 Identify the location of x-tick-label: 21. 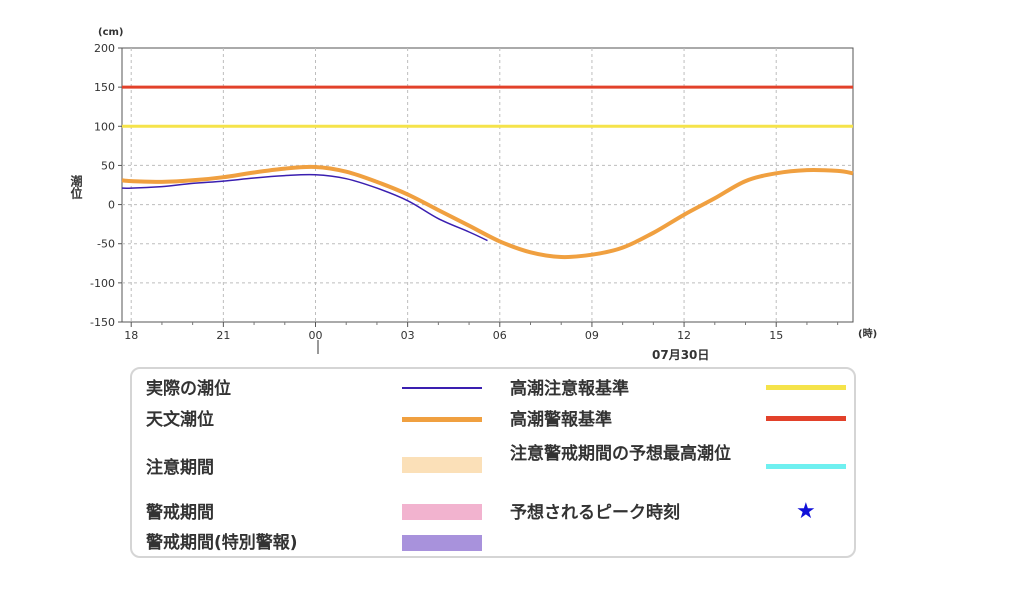
(223, 335).